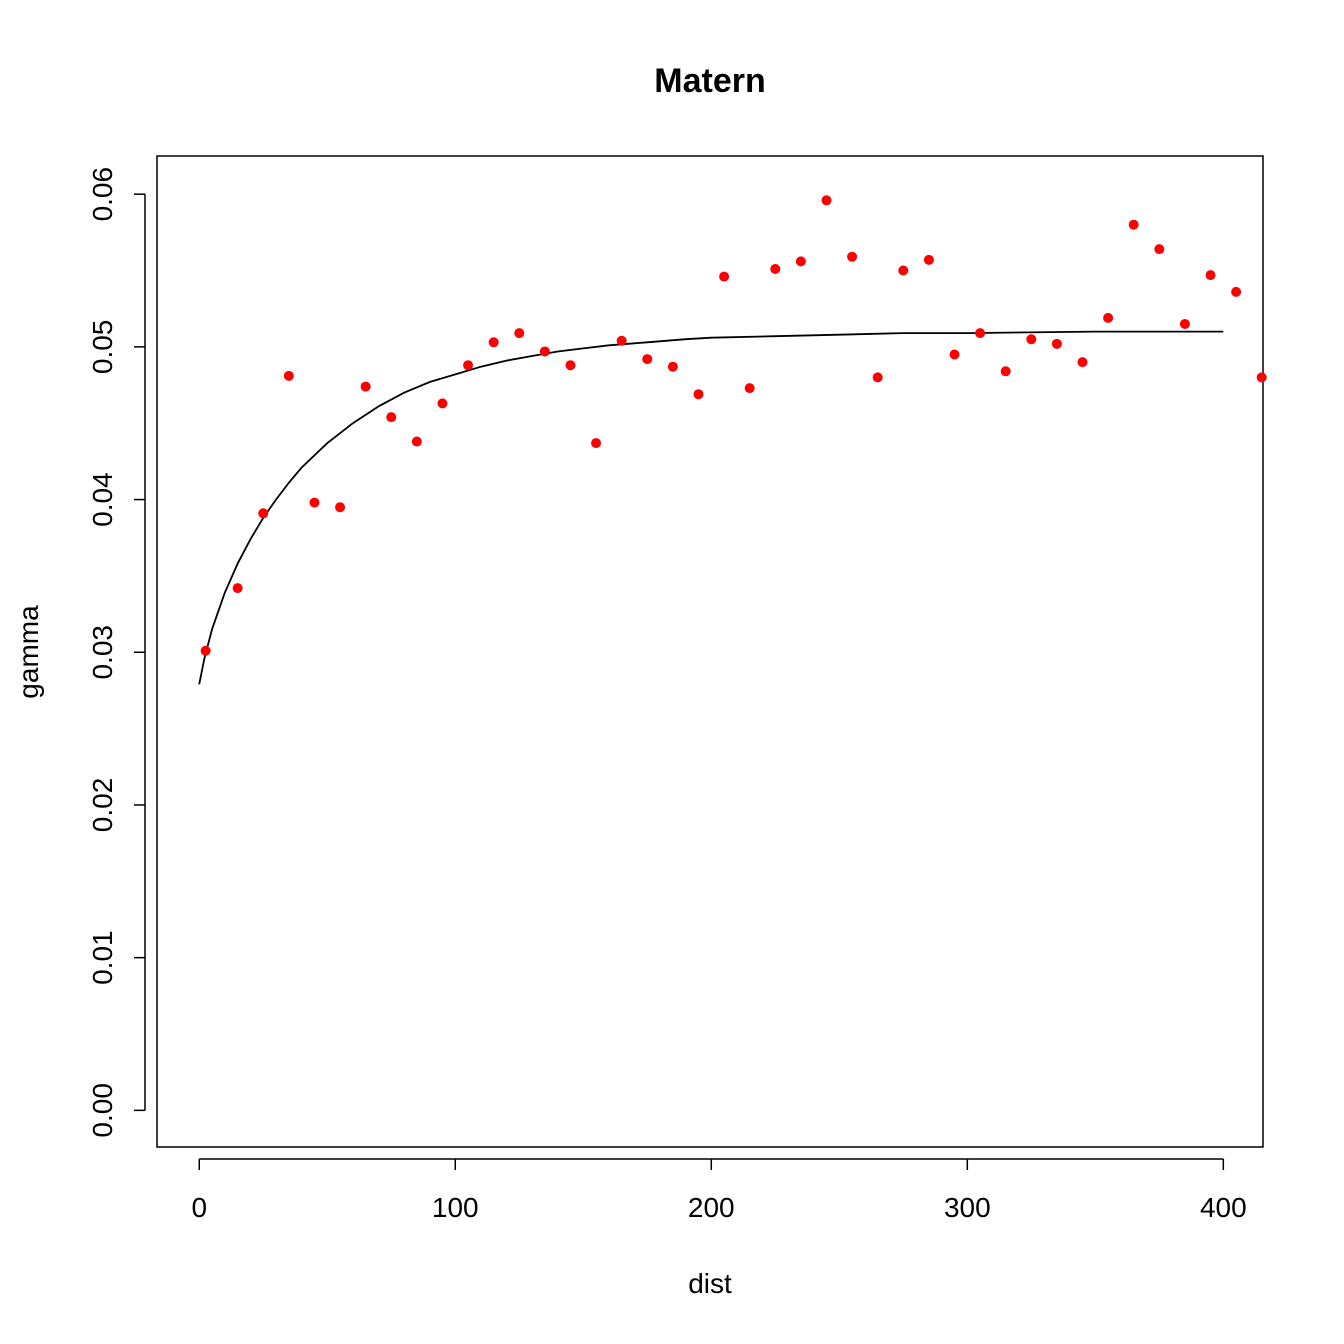 This screenshot has height=1344, width=1344. I want to click on y-tick-label: 0.01, so click(102, 957).